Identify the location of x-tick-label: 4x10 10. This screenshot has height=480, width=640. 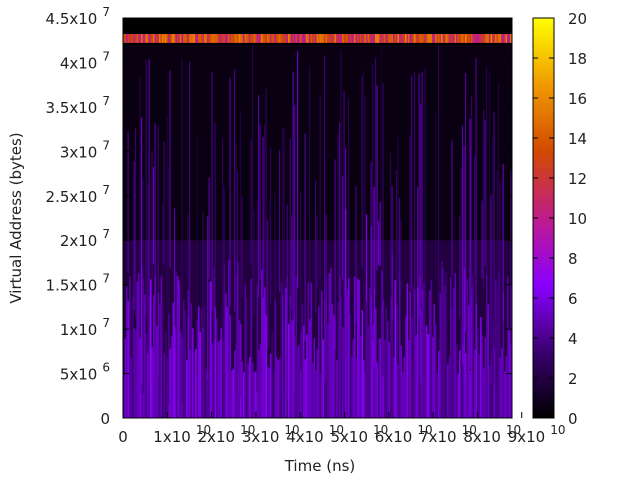
(315, 434).